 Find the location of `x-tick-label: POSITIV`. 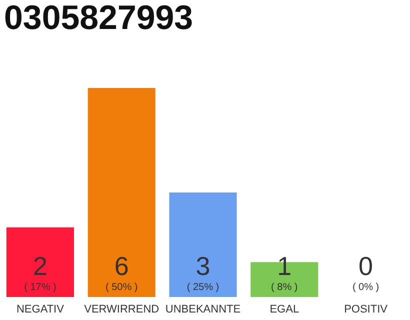

x-tick-label: POSITIV is located at coordinates (366, 310).